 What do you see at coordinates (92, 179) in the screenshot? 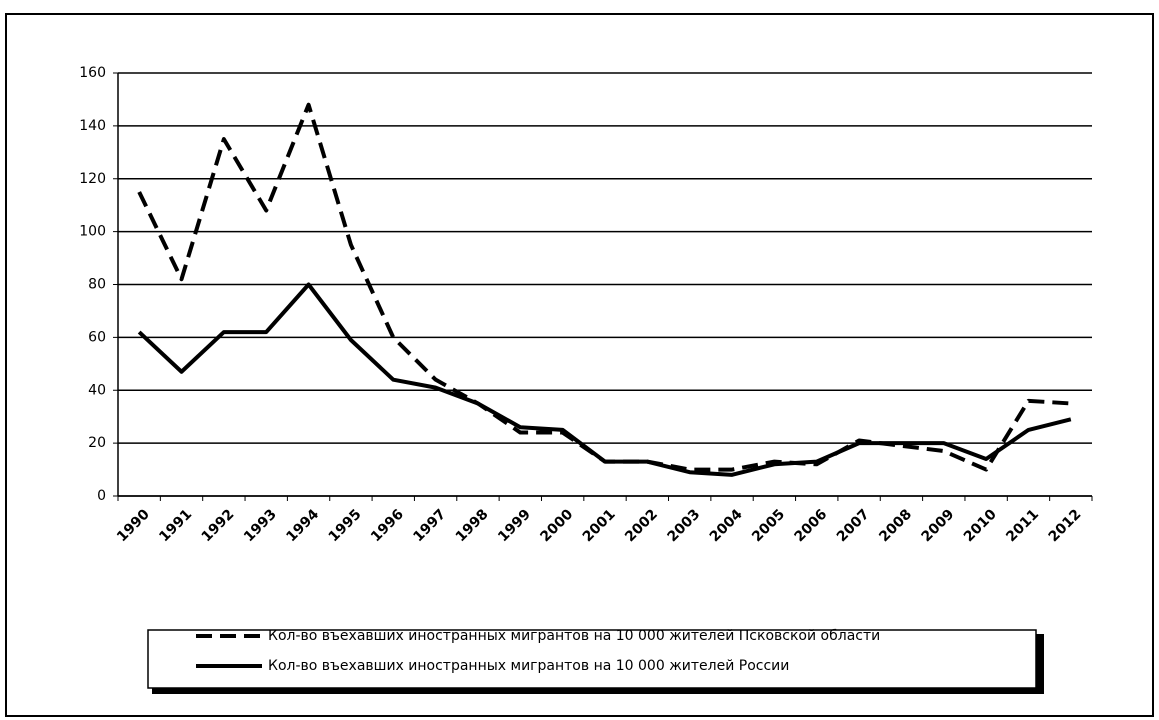
I see `y-tick-label: 120` at bounding box center [92, 179].